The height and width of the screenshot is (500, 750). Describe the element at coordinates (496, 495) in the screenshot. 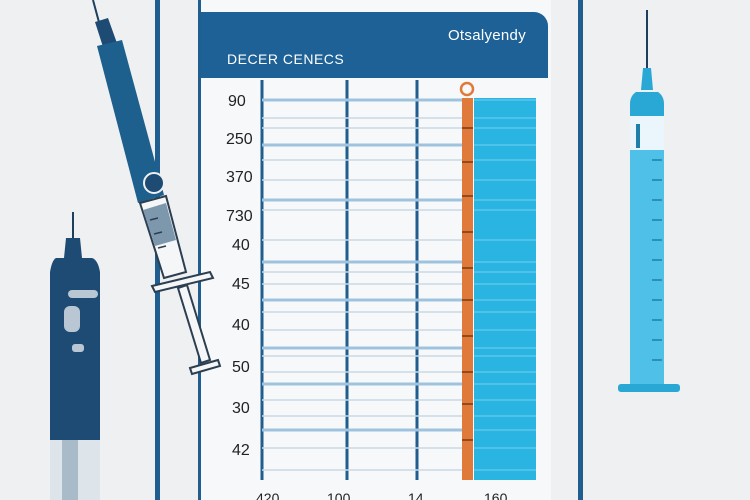

I see `x-tick-label: 160` at that location.